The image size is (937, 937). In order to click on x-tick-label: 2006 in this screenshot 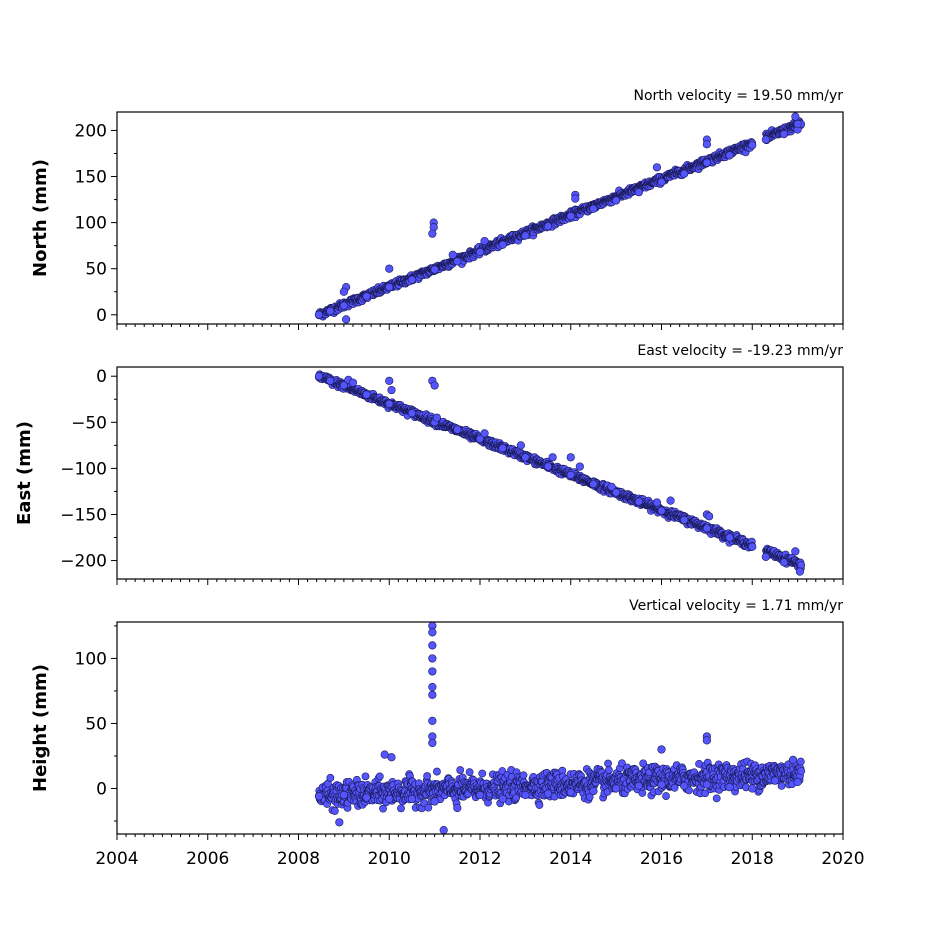, I will do `click(207, 859)`.